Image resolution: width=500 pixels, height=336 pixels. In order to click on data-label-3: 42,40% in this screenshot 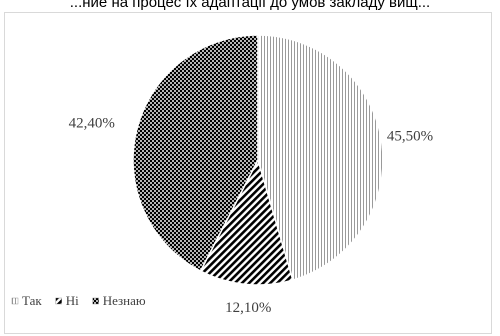, I will do `click(92, 123)`.